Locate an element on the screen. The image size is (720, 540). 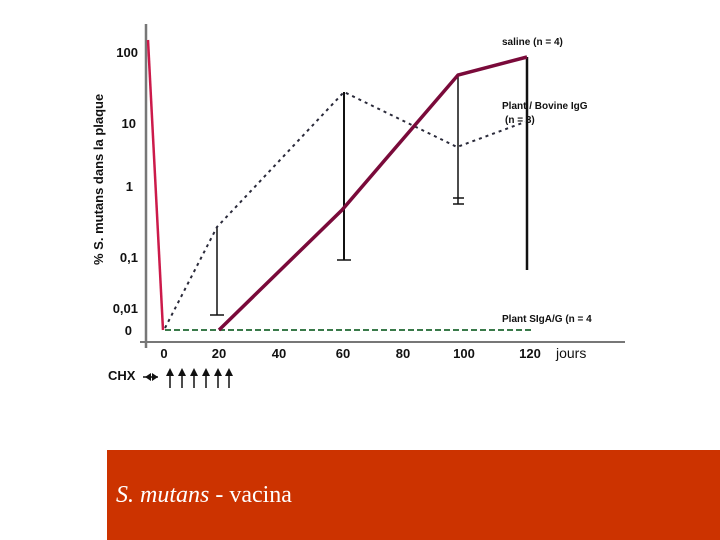
series-saline-initial-drop is located at coordinates (155, 185).